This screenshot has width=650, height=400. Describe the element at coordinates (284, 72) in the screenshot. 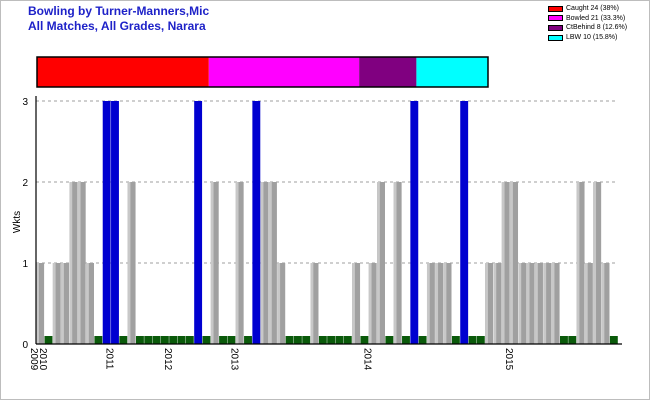

I see `breakdown-segment-bowled` at that location.